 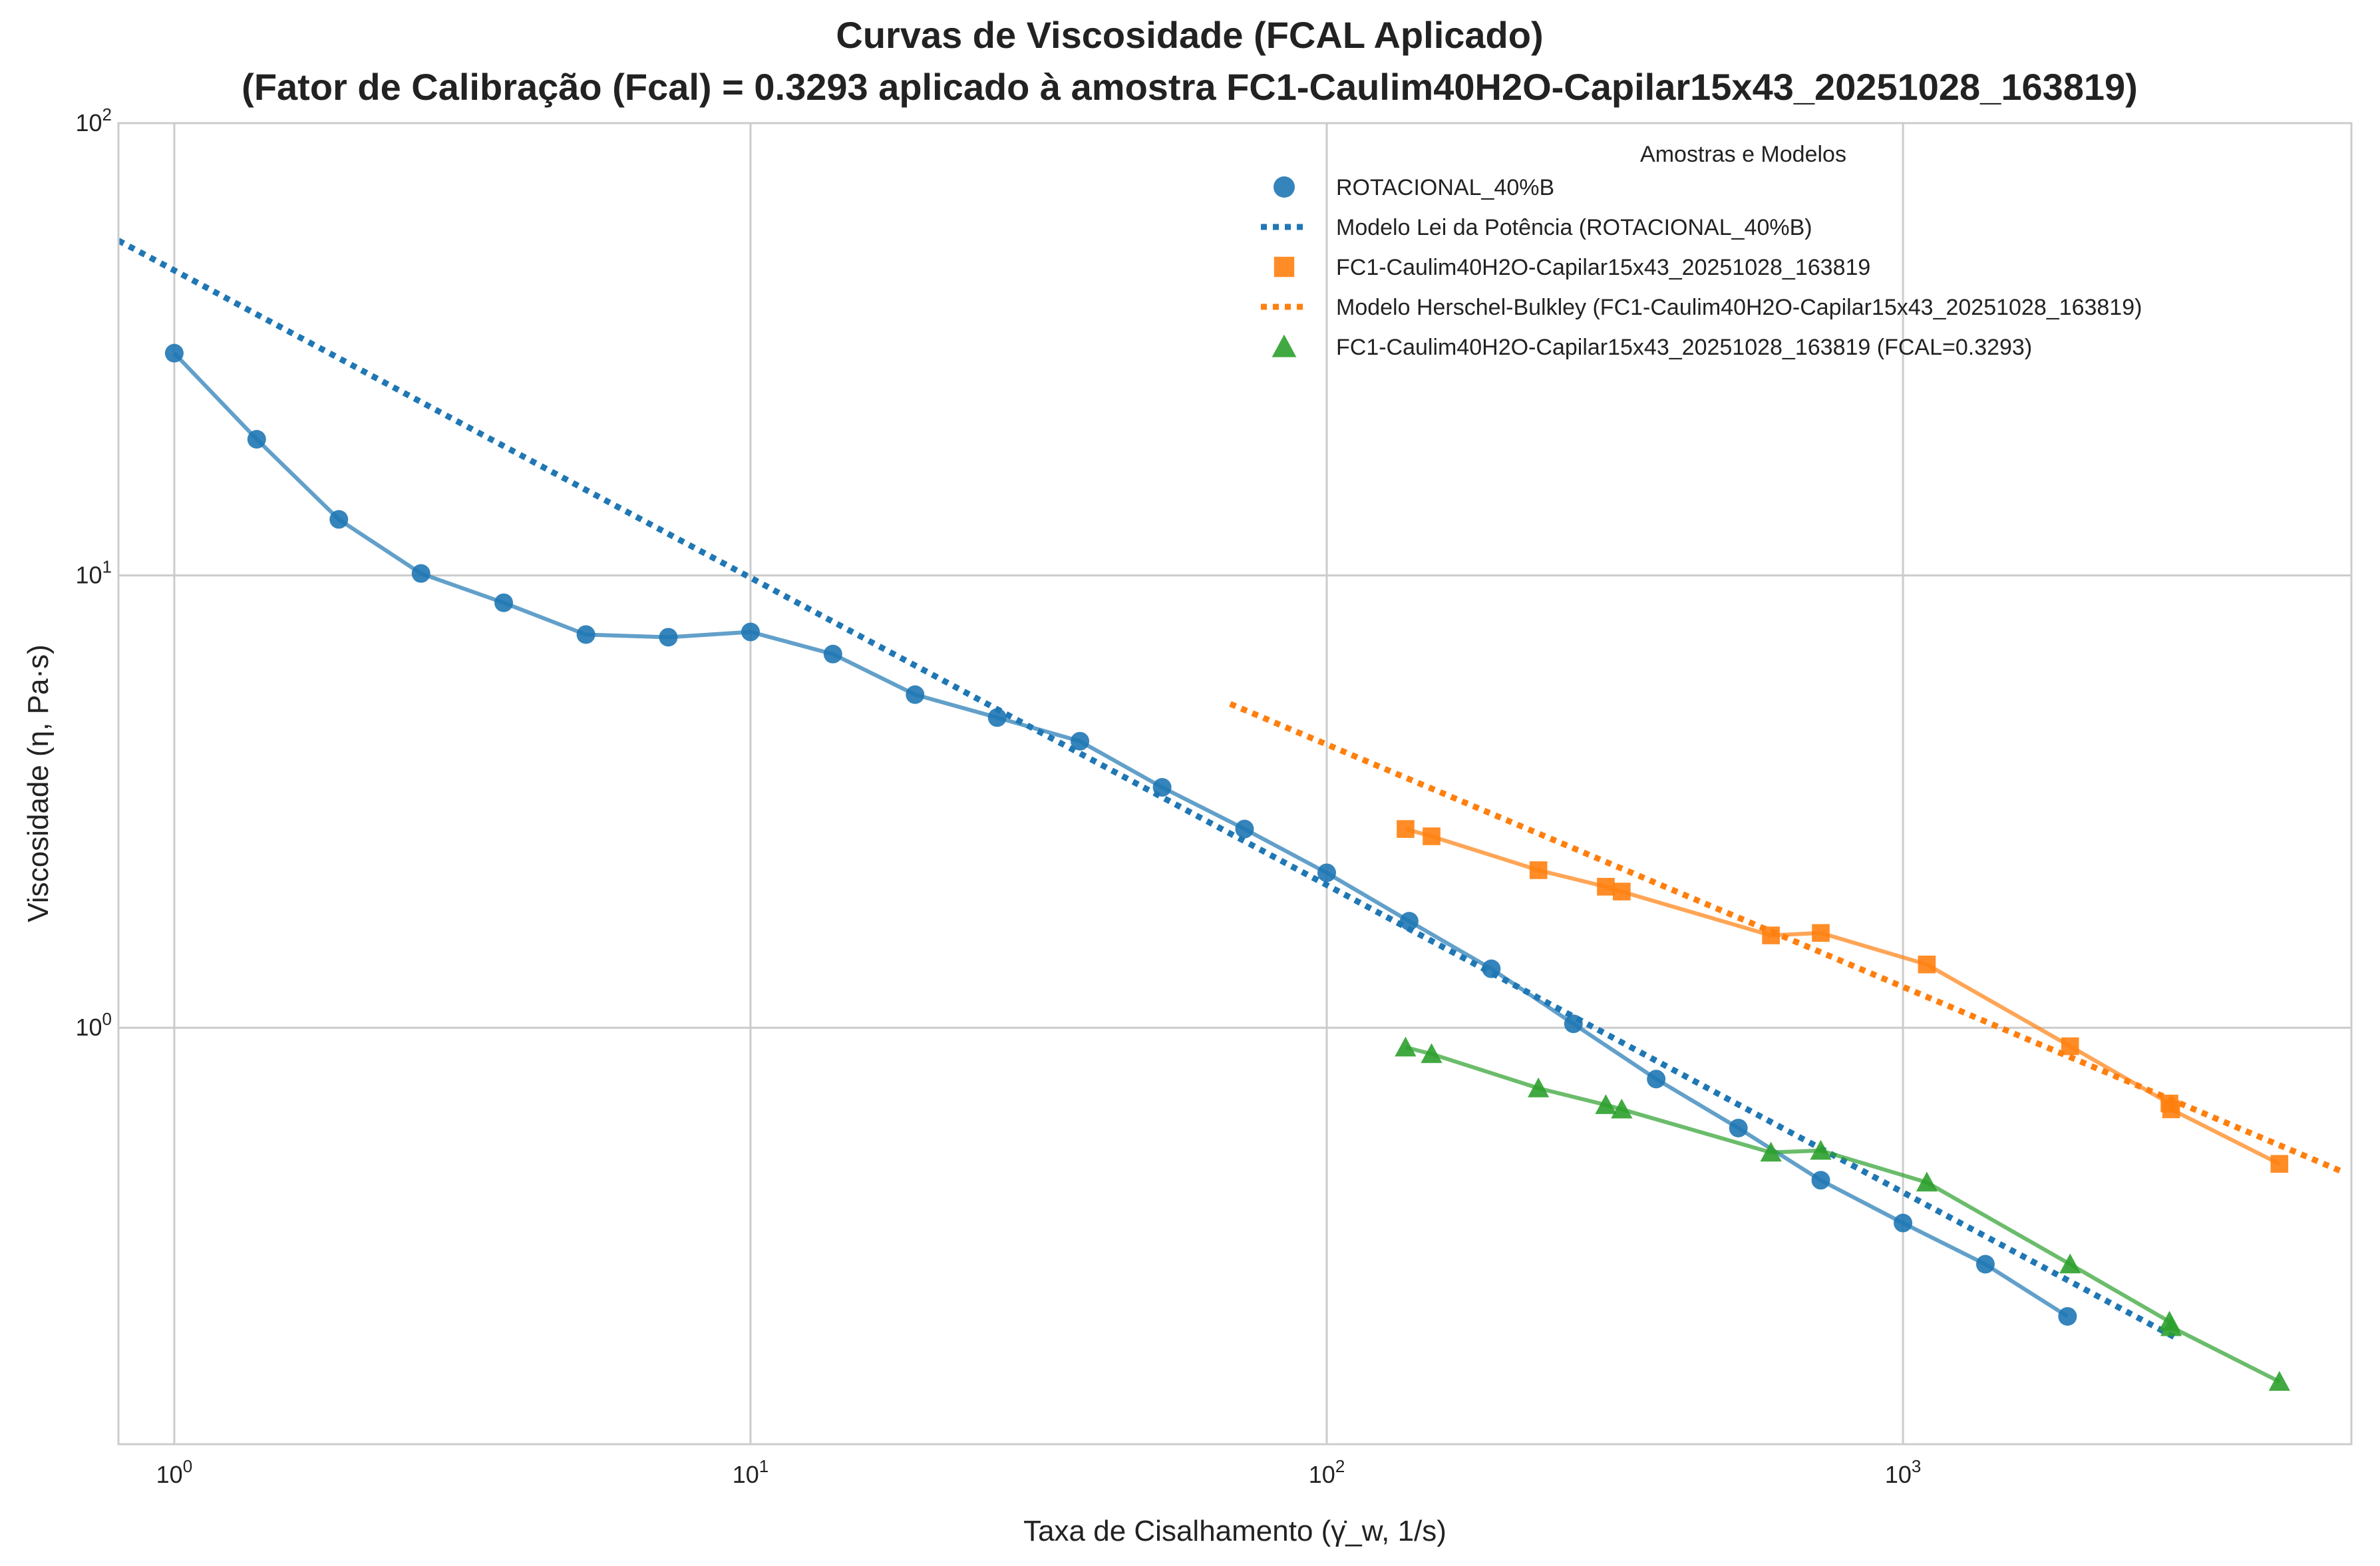 I want to click on legend-entry-0: ROTACIONAL_40%B, so click(x=1414, y=187).